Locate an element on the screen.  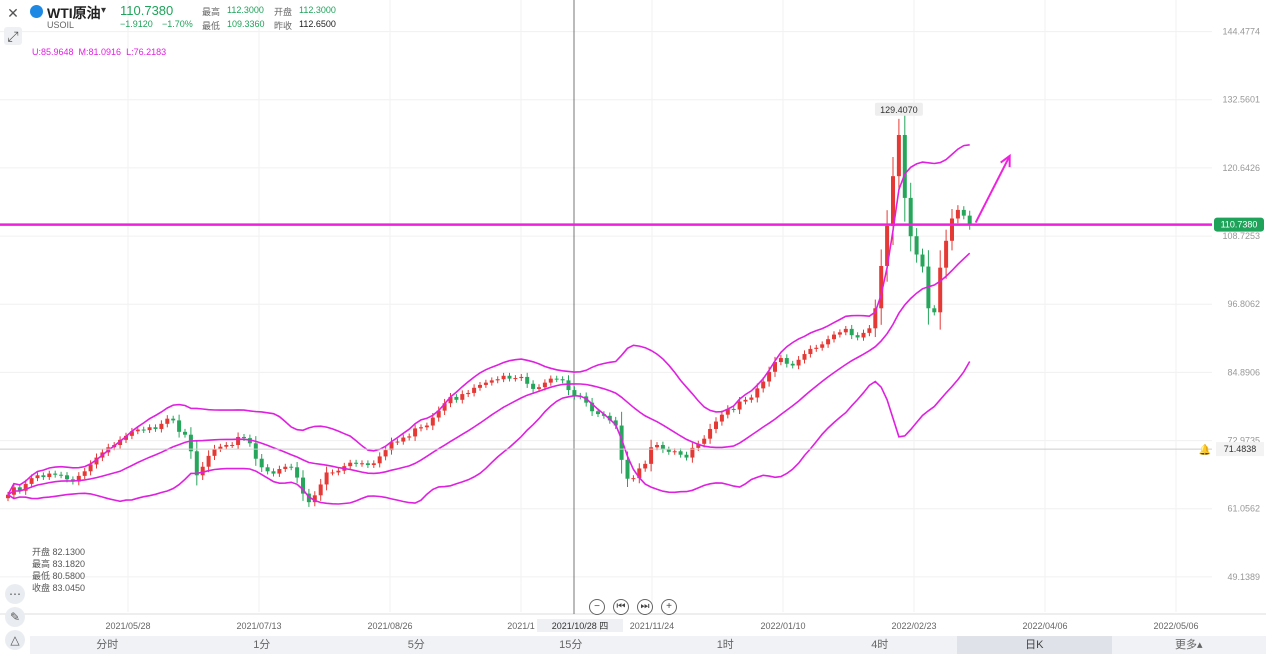
scroll-start-icon: ⏮ is located at coordinates (621, 607).